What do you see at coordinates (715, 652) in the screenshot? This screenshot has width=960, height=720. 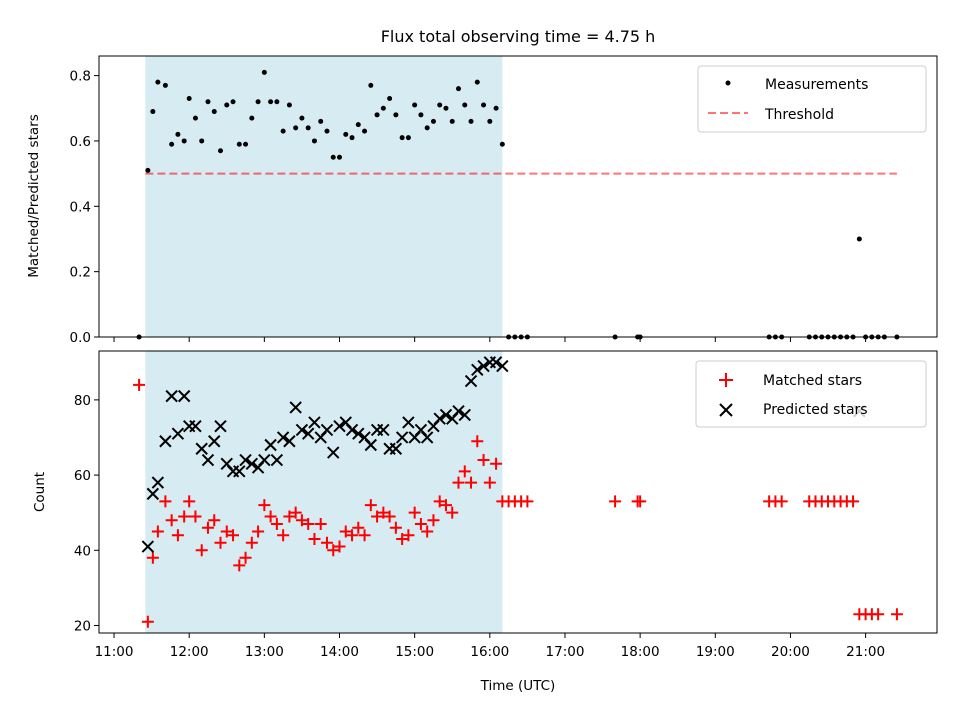 I see `x-tick-label: 19:00` at bounding box center [715, 652].